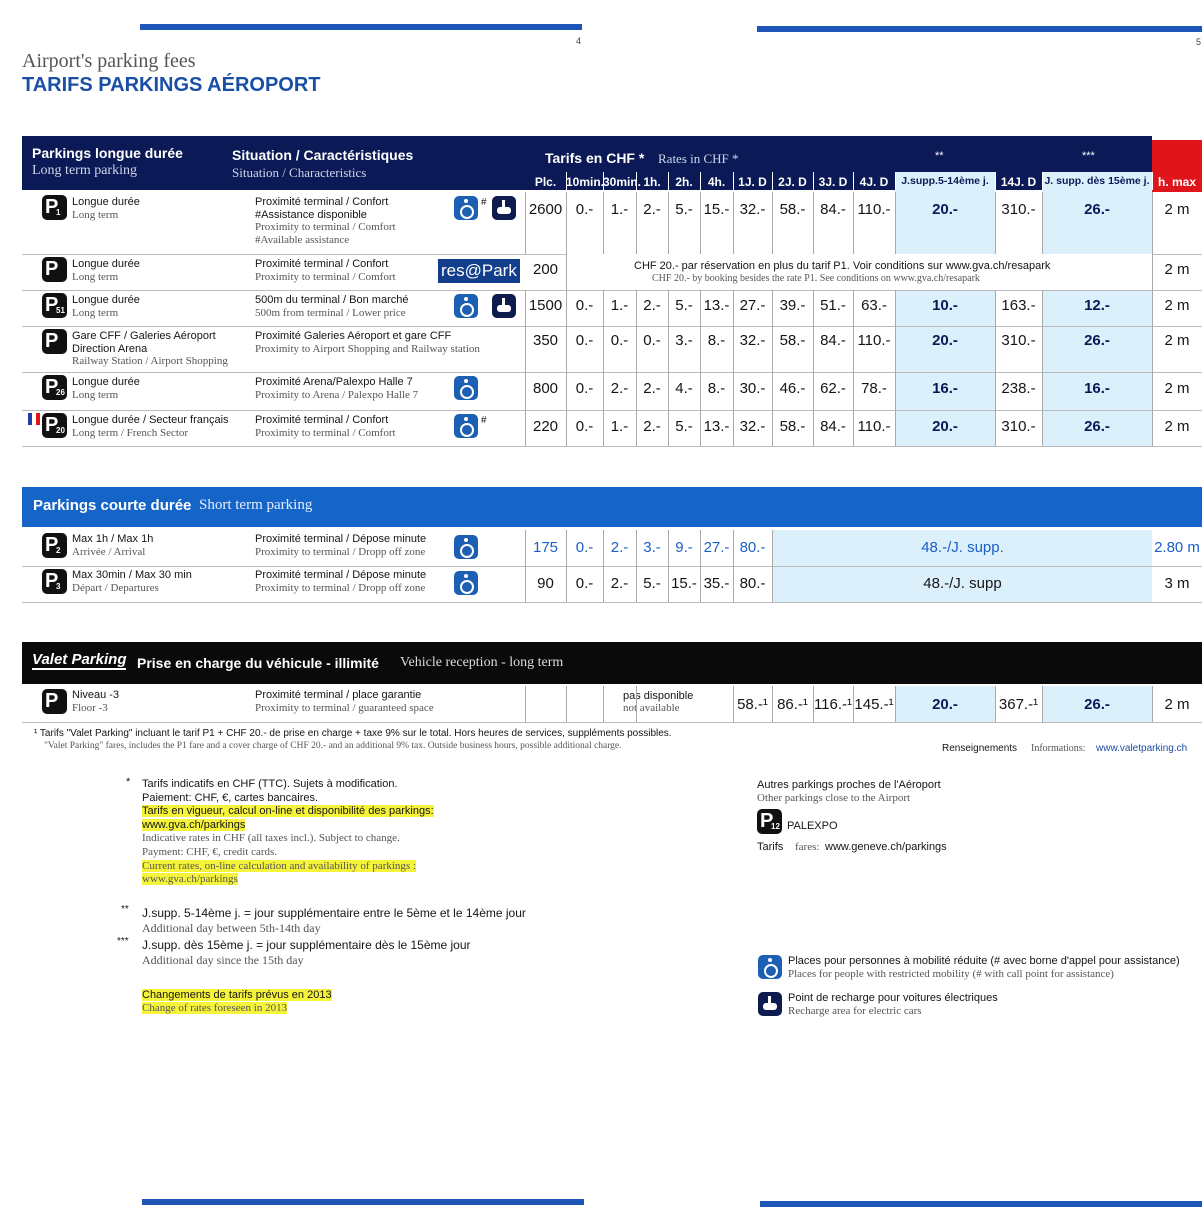 Image resolution: width=1202 pixels, height=1227 pixels. What do you see at coordinates (980, 748) in the screenshot?
I see `info: Renseignements` at bounding box center [980, 748].